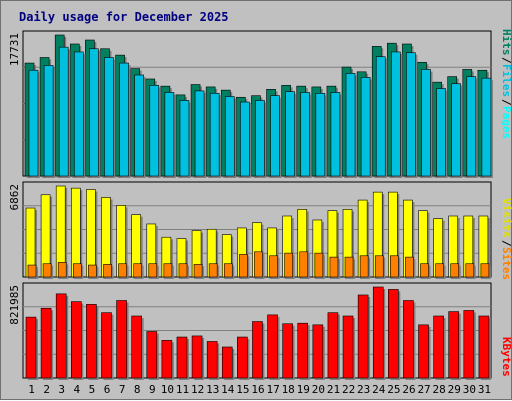 This screenshot has width=512, height=401. I want to click on x-tick-label: 29, so click(454, 389).